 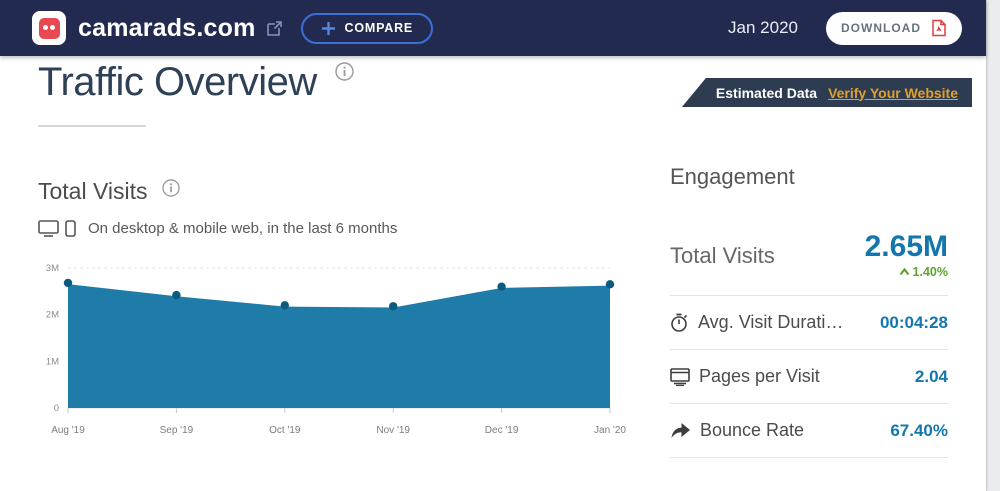 What do you see at coordinates (68, 430) in the screenshot?
I see `svg-text: Aug '19` at bounding box center [68, 430].